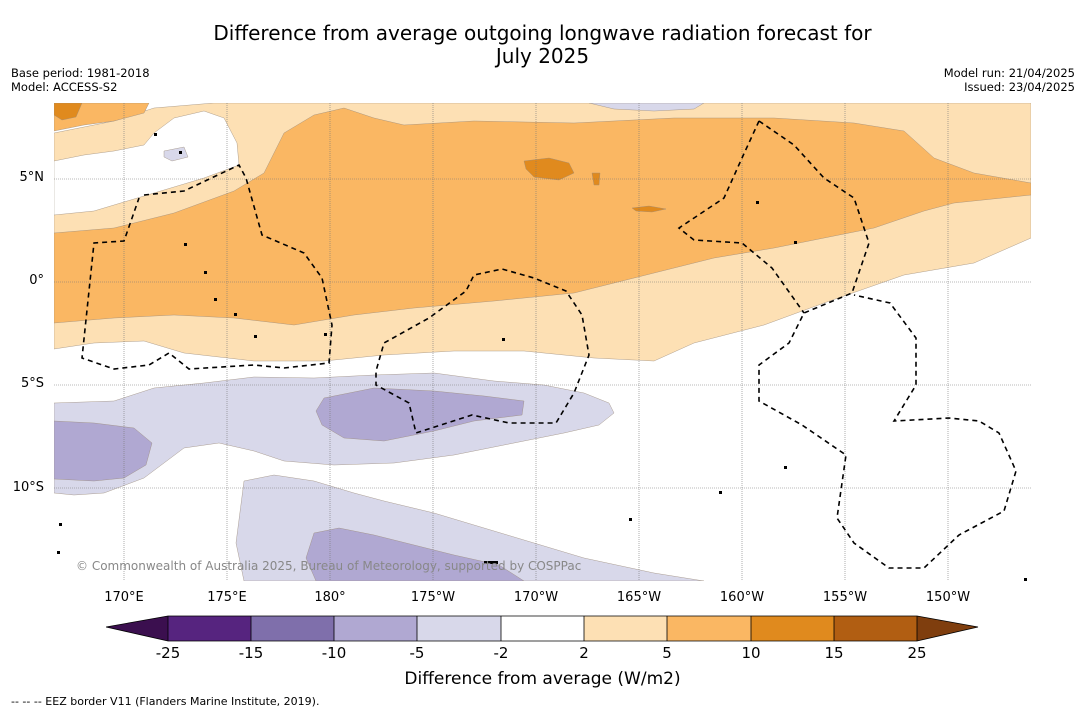  Describe the element at coordinates (1009, 73) in the screenshot. I see `model-run: Model run: 21/04/2025` at that location.